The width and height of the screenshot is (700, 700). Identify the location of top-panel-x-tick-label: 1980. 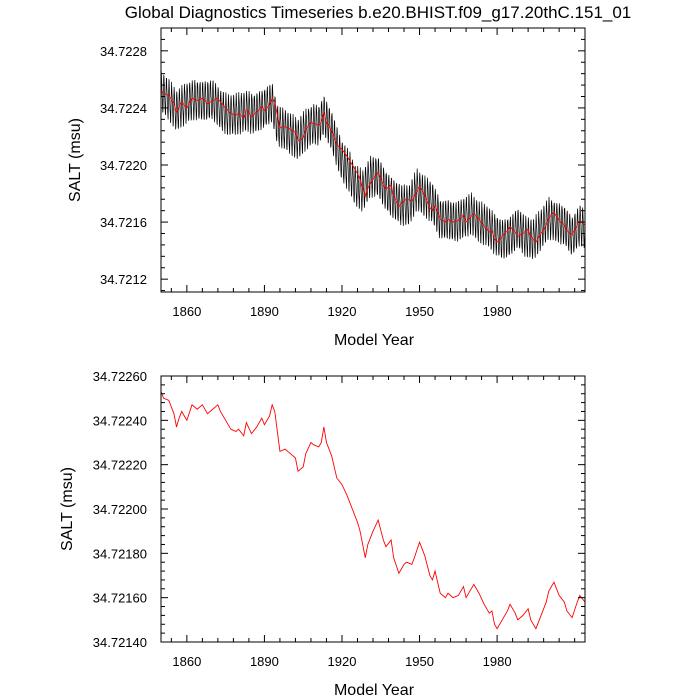
(497, 311).